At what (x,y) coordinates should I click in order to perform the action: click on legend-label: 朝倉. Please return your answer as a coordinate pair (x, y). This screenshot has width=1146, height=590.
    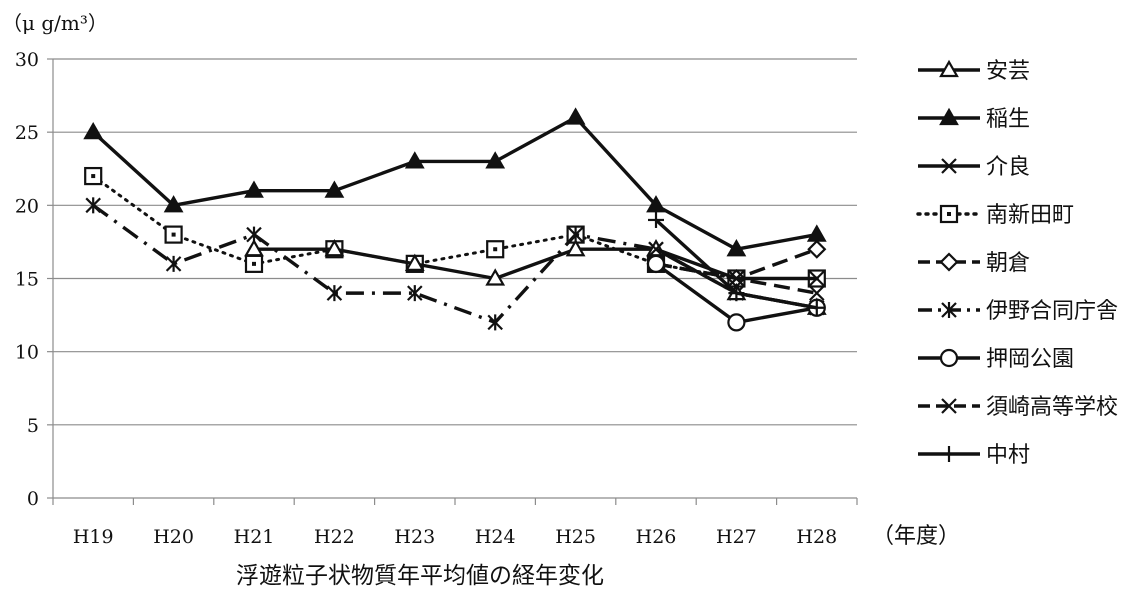
    Looking at the image, I should click on (1008, 263).